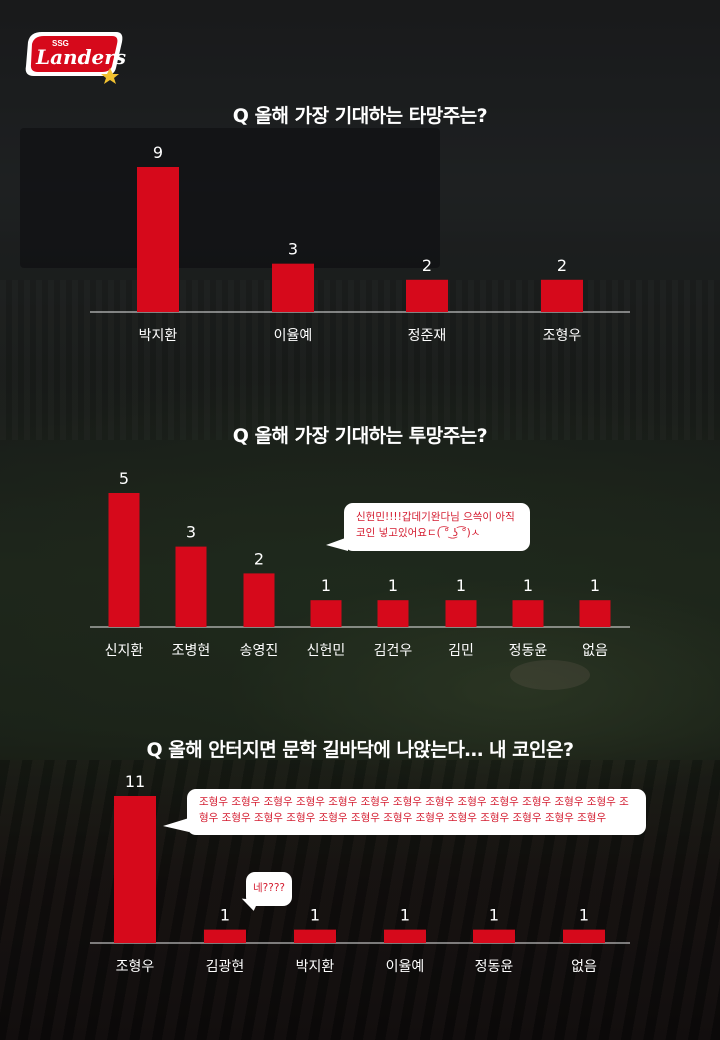  Describe the element at coordinates (326, 651) in the screenshot. I see `category-label: 신헌민` at that location.